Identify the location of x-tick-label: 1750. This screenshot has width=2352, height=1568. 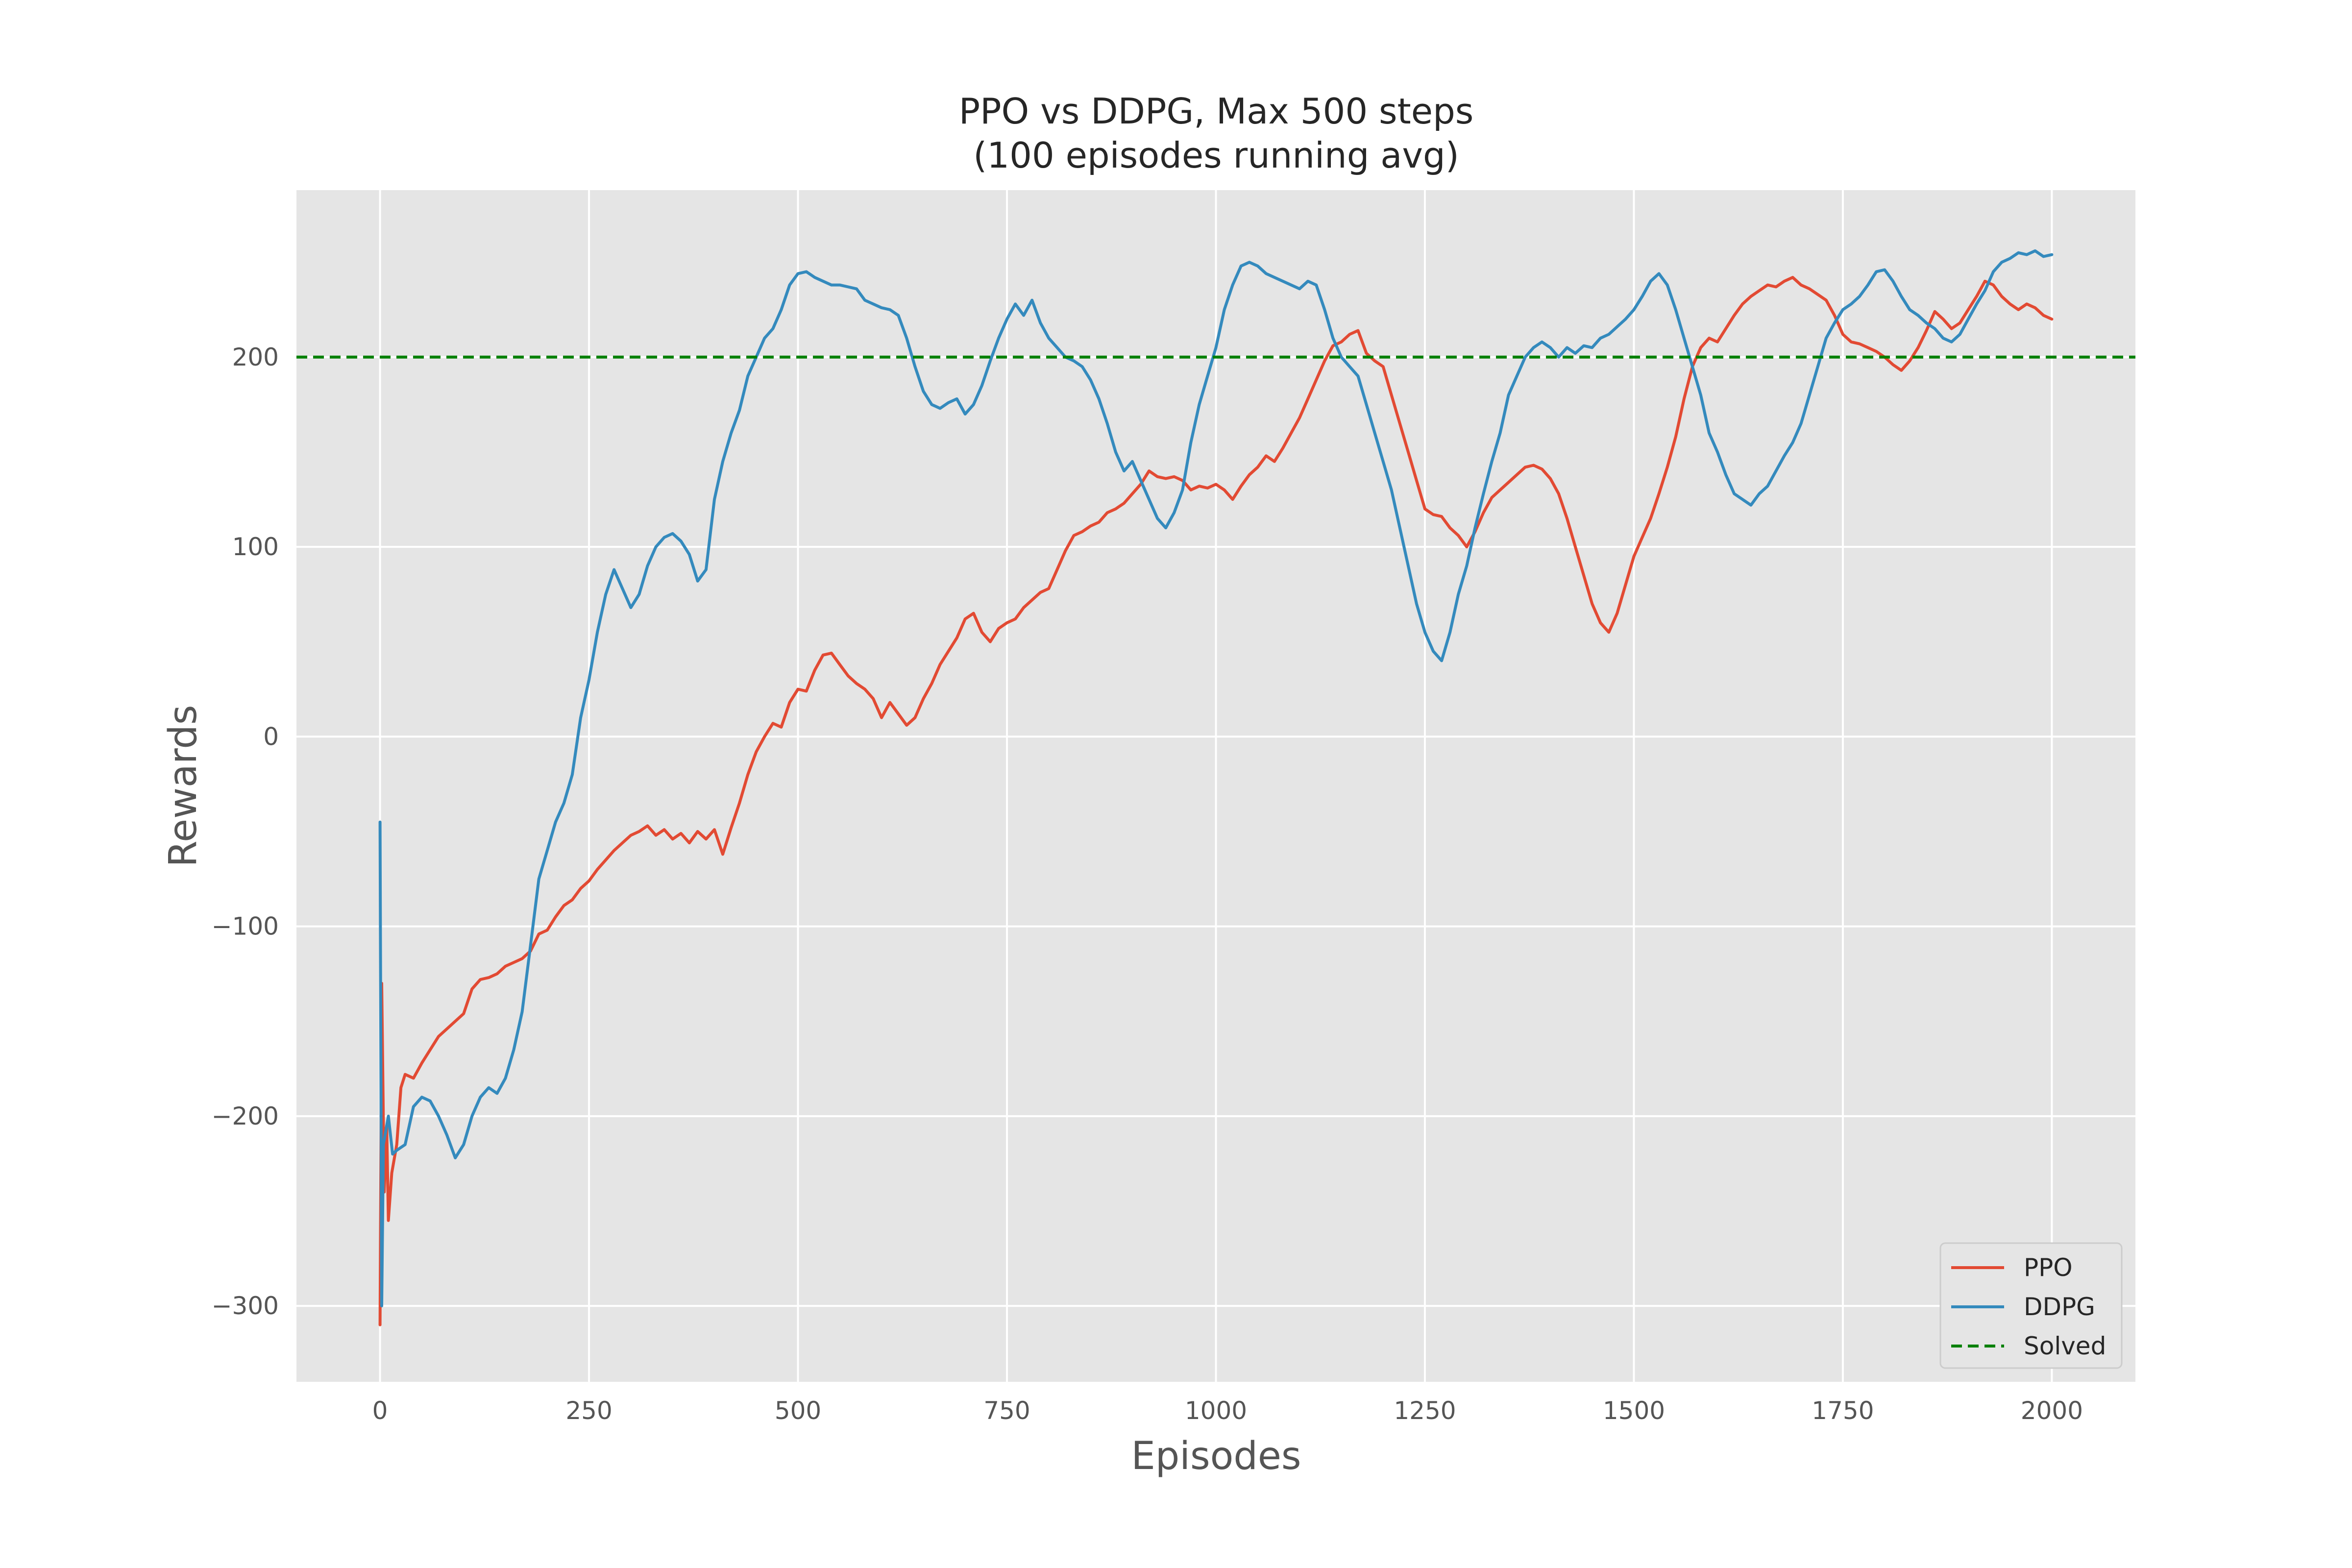
(1843, 1410).